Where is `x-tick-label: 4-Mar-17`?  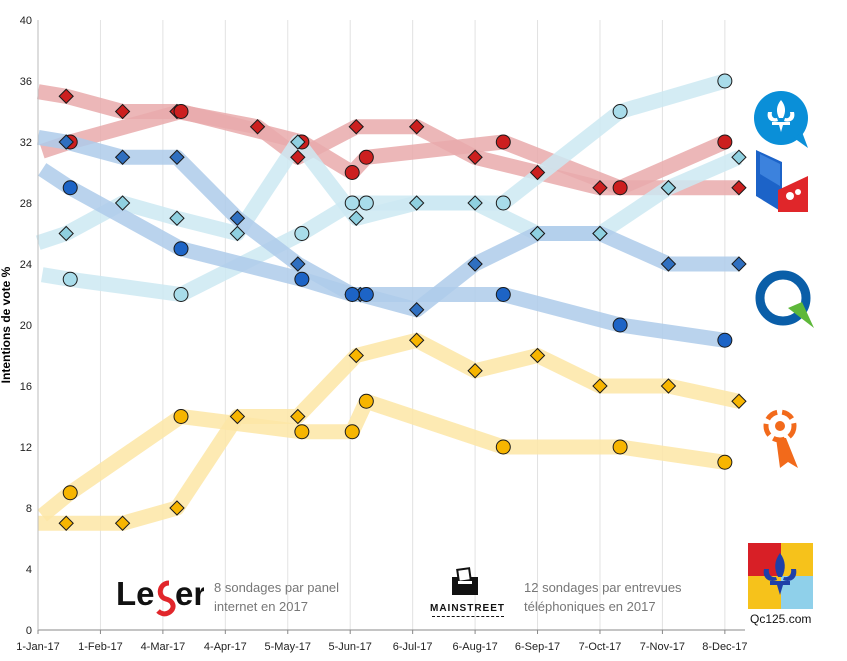 x-tick-label: 4-Mar-17 is located at coordinates (163, 647).